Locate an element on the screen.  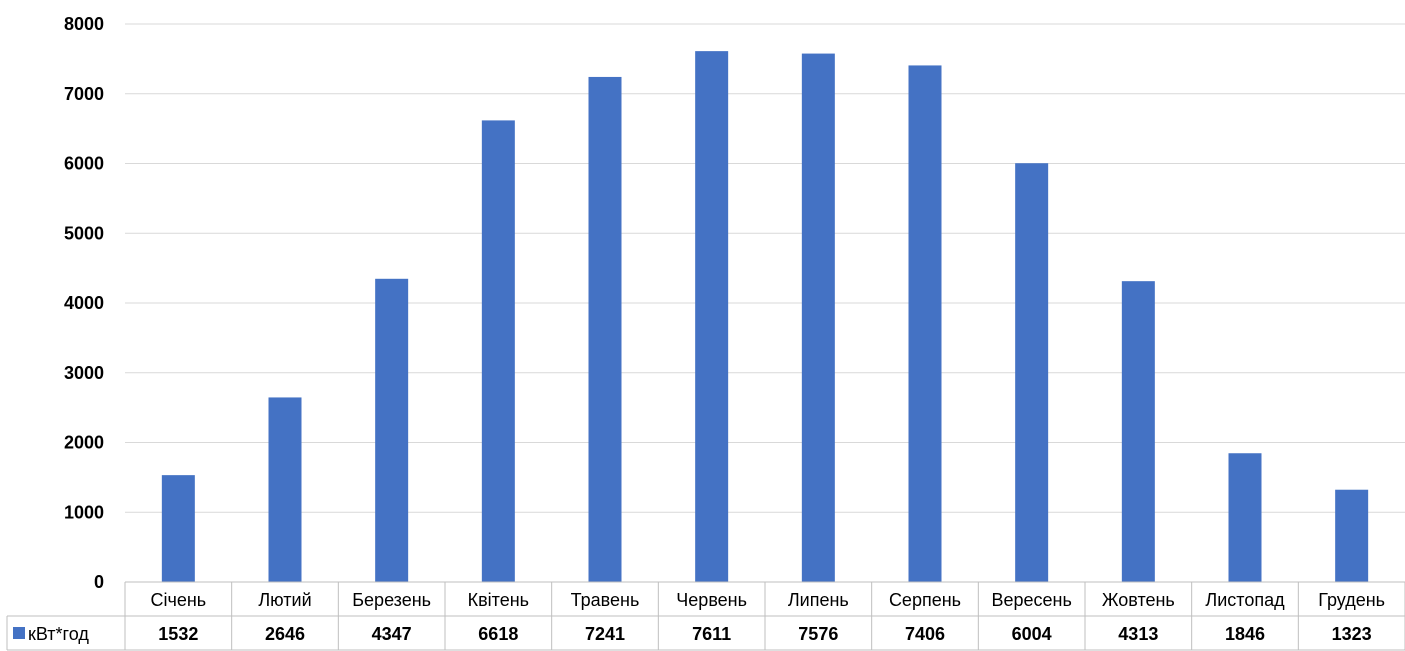
data-label: 4347 is located at coordinates (392, 634).